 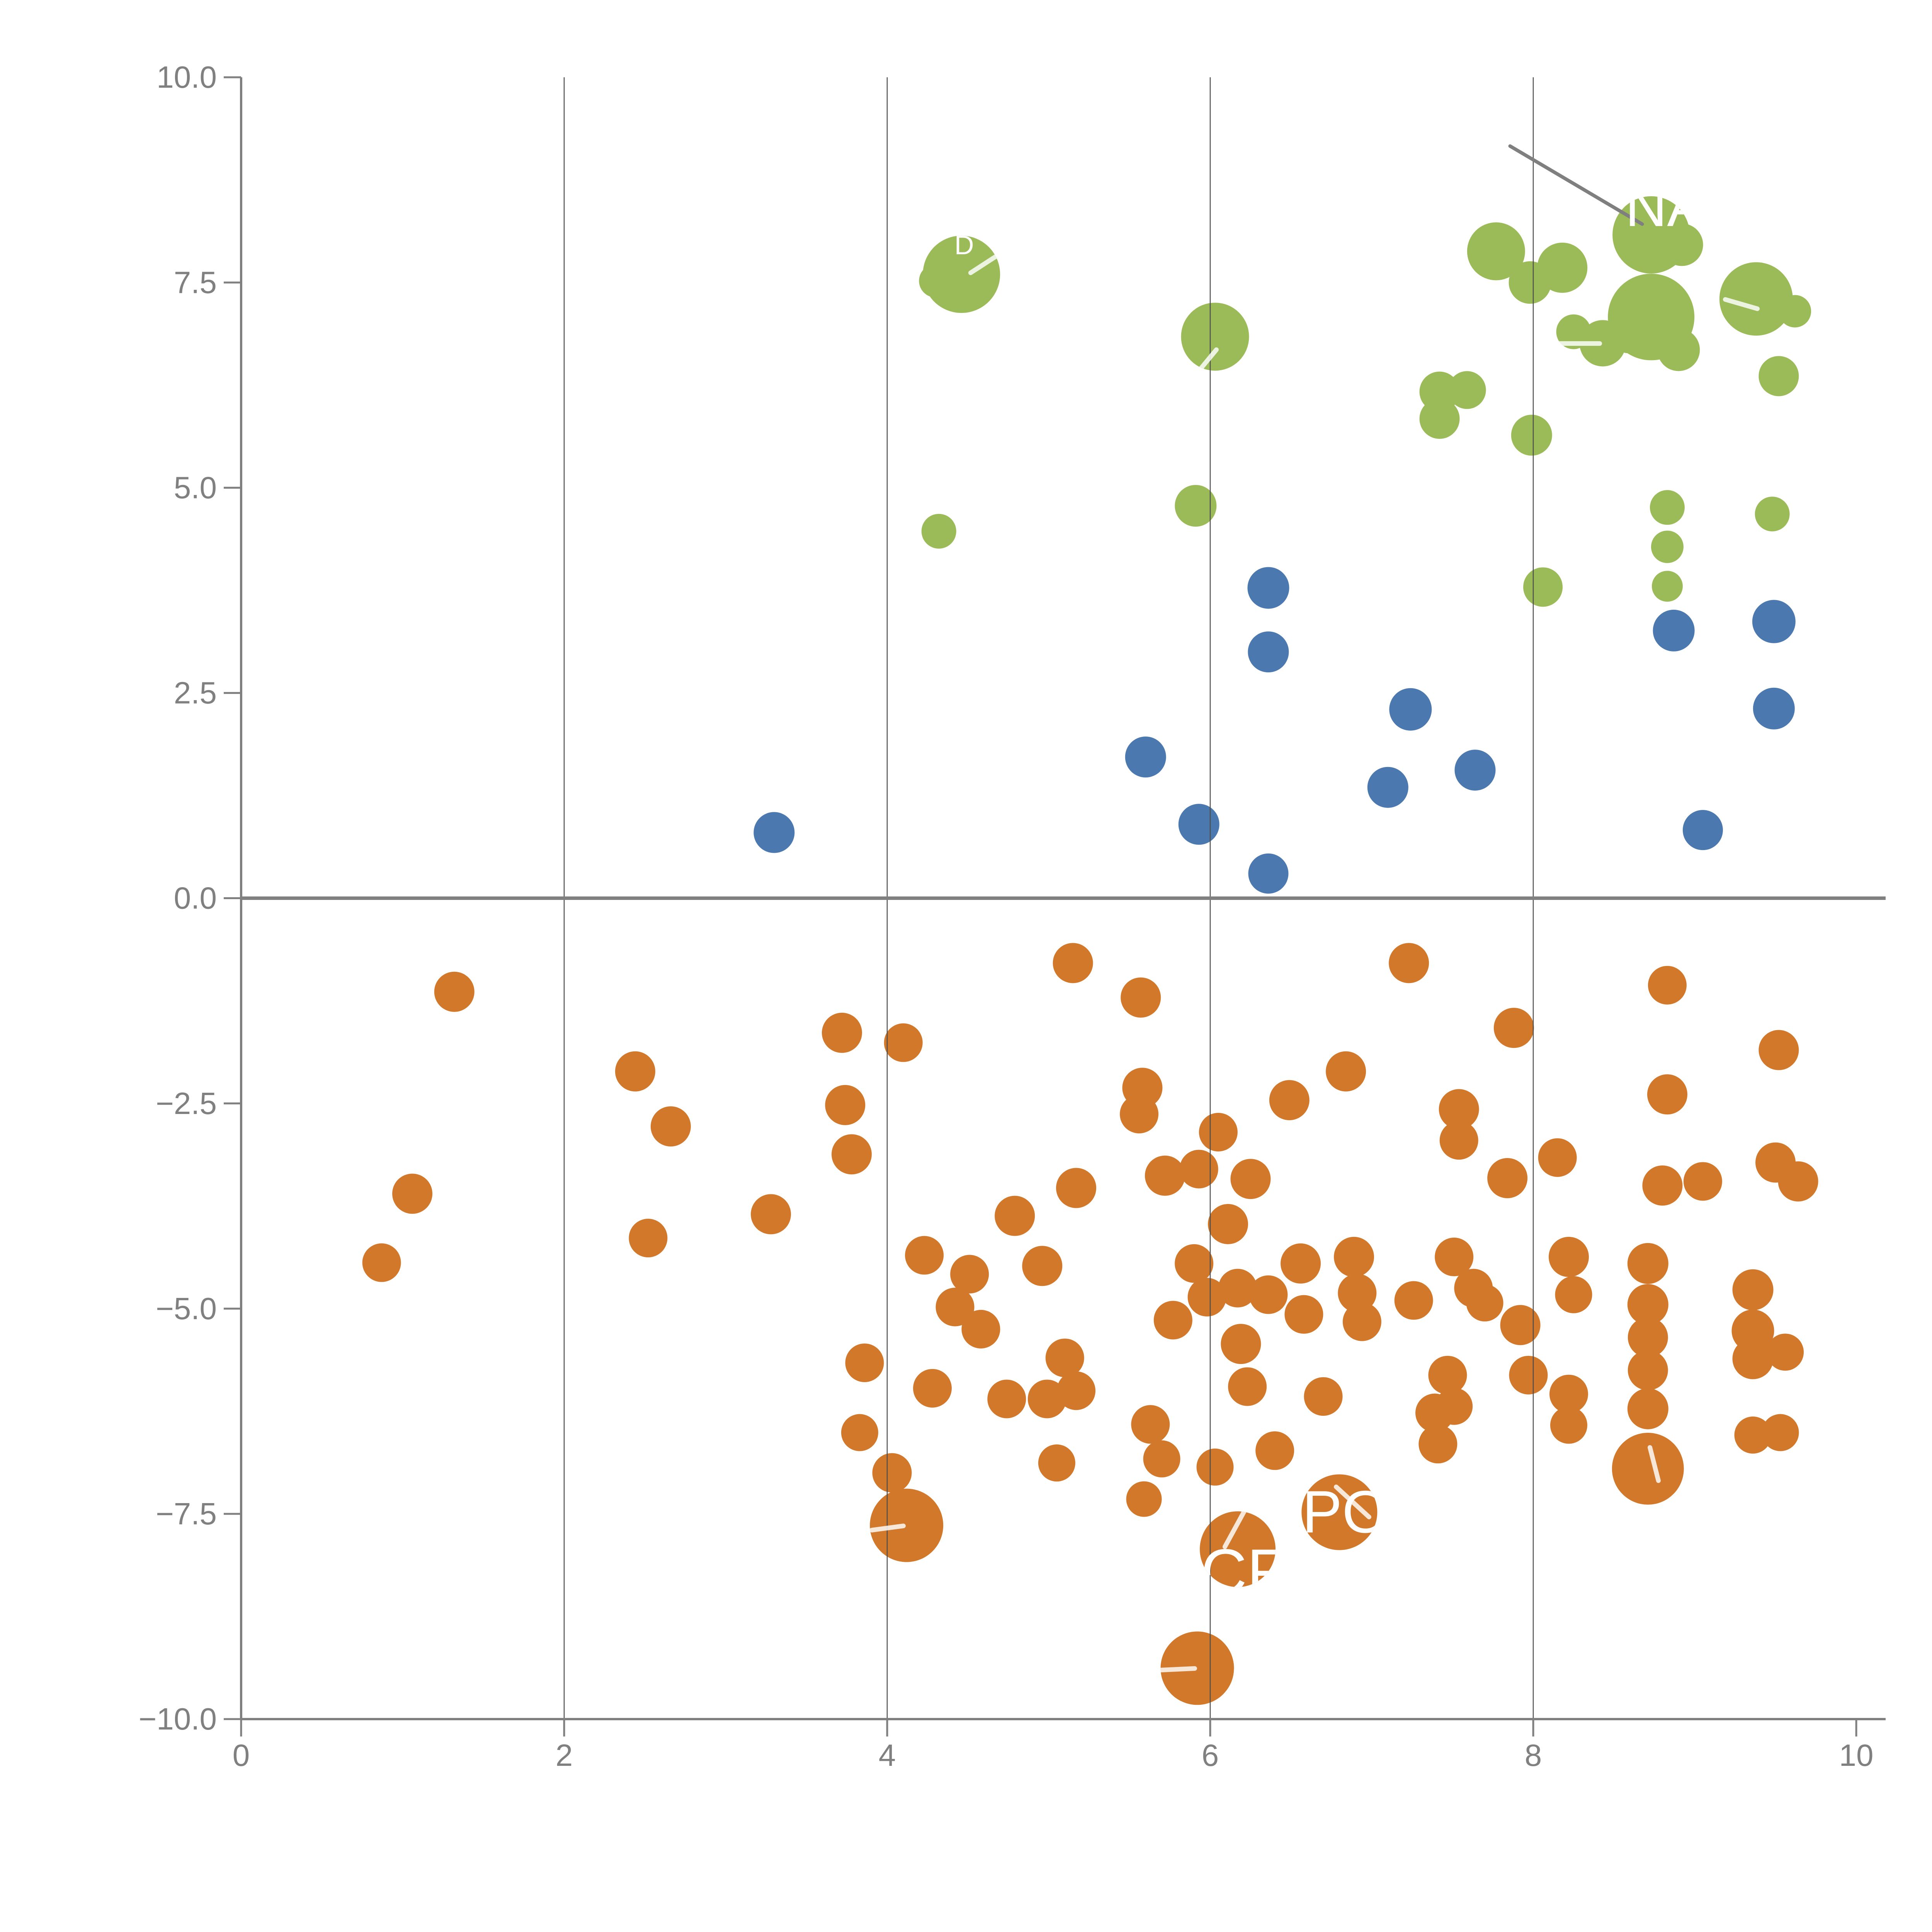 I want to click on y-tick-label: −10.0, so click(x=178, y=1719).